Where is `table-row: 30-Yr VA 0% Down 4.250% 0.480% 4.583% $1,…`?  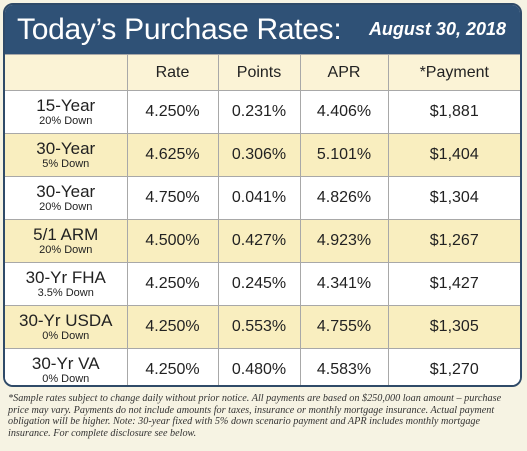 table-row: 30-Yr VA 0% Down 4.250% 0.480% 4.583% $1,… is located at coordinates (262, 366).